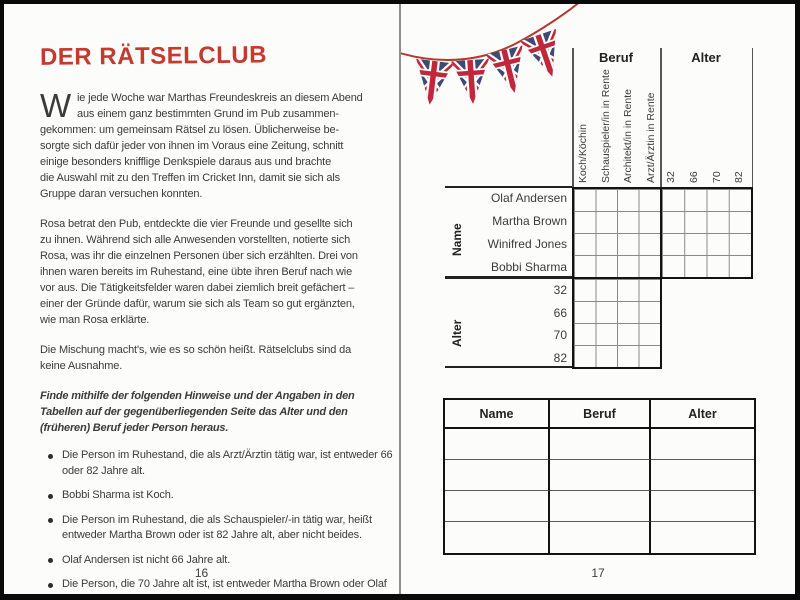  I want to click on age-row-label: 70, so click(560, 335).